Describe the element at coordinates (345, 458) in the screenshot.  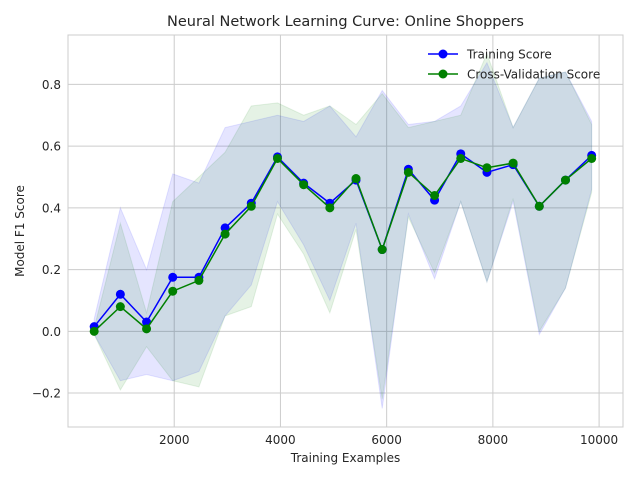
I see `x-axis-label: Training Examples` at that location.